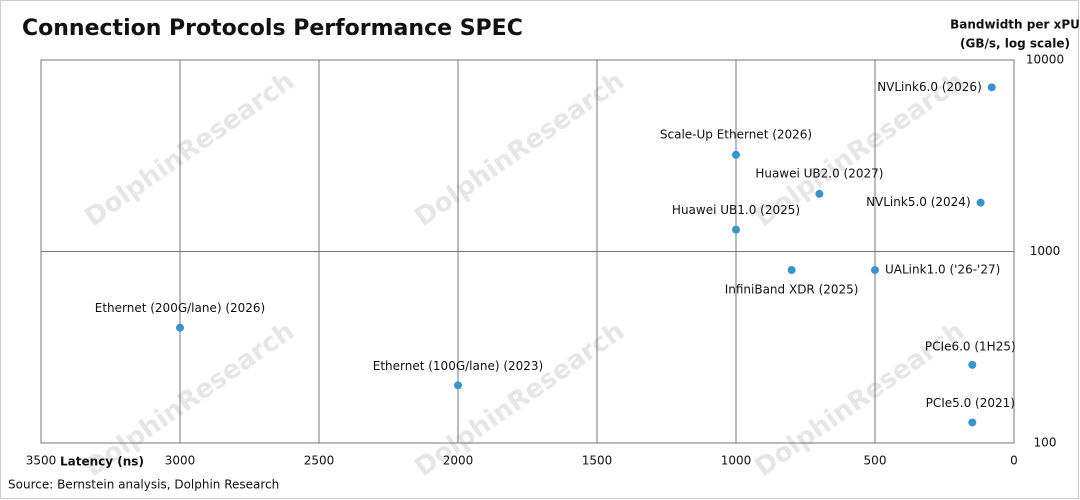  Describe the element at coordinates (41, 461) in the screenshot. I see `x-tick-label: 3500` at that location.